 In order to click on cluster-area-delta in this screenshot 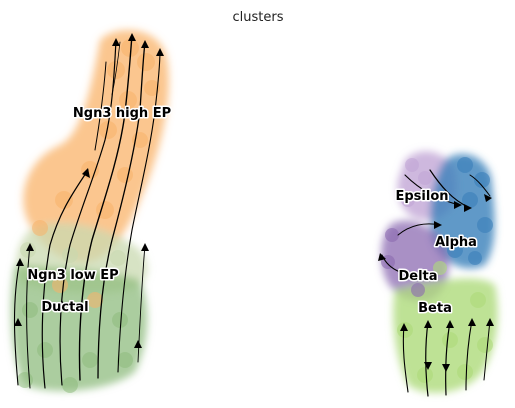, I will do `click(415, 260)`.